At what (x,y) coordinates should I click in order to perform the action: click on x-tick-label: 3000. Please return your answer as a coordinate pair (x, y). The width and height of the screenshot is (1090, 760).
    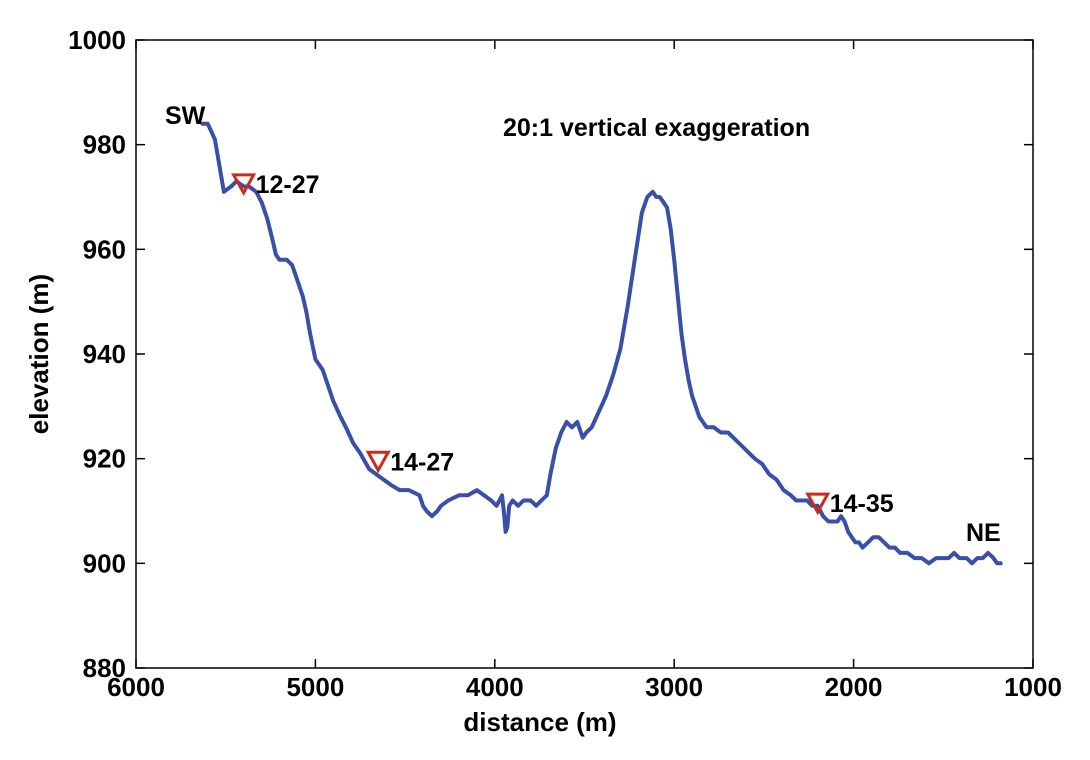
    Looking at the image, I should click on (674, 687).